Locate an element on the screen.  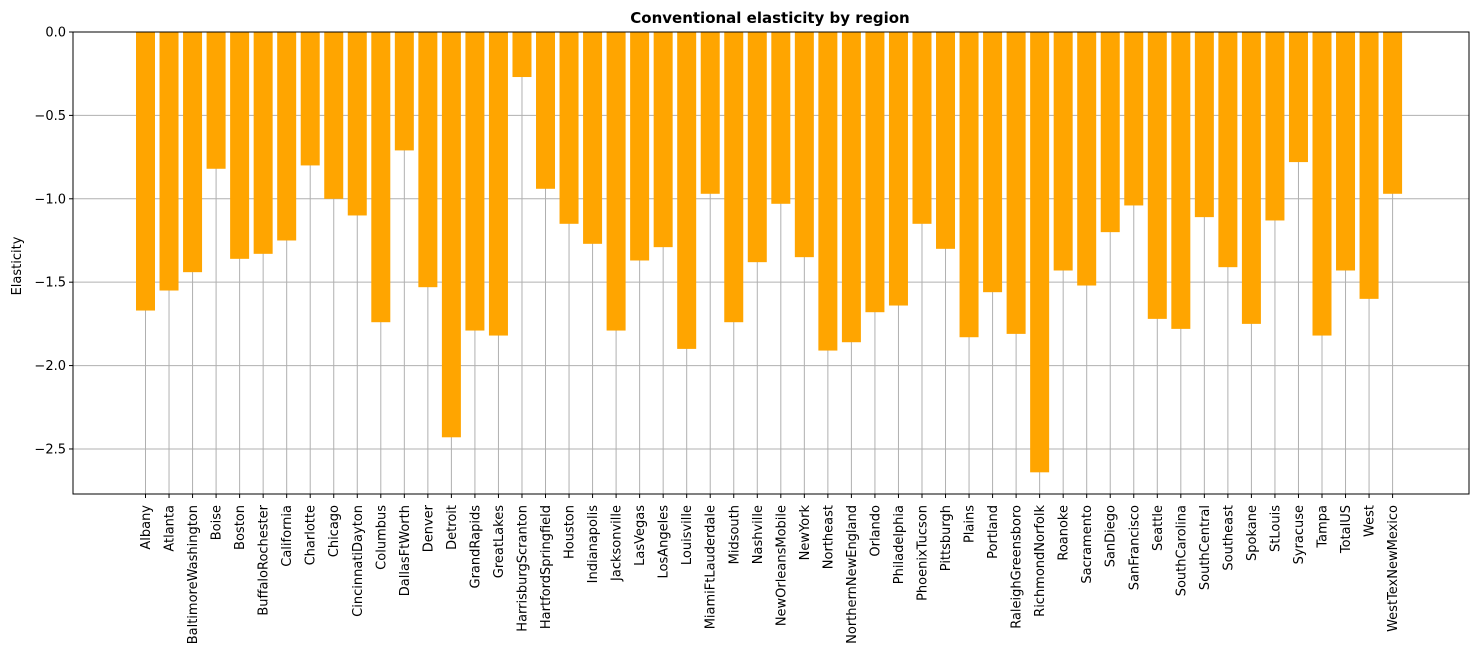
x-tick-label: Midsouth is located at coordinates (734, 534).